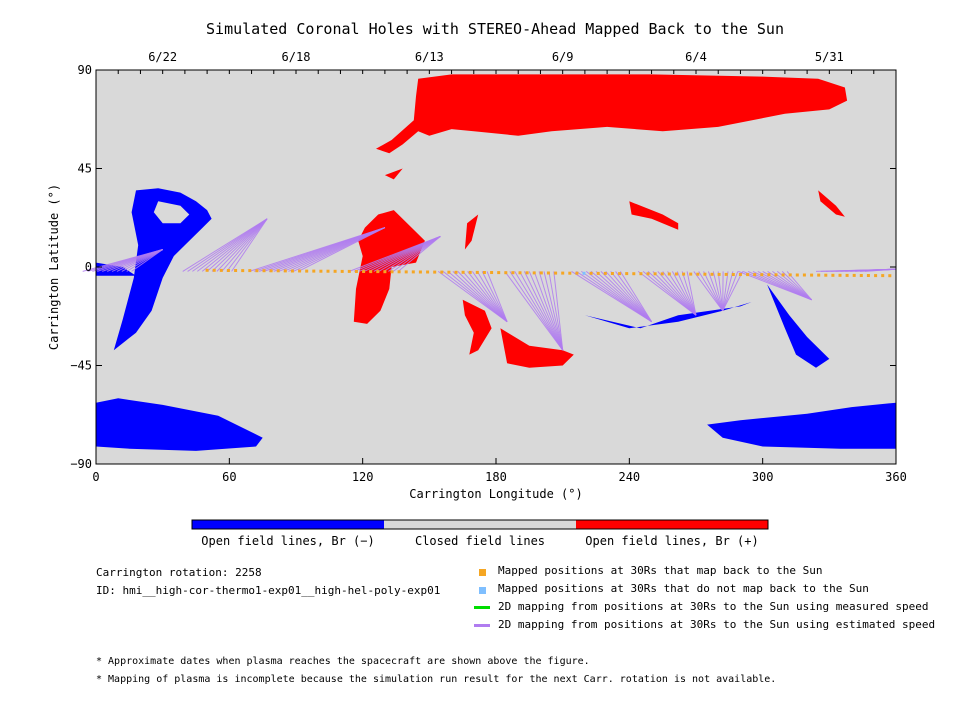  I want to click on coronal-hole-south-negative-right, so click(801, 425).